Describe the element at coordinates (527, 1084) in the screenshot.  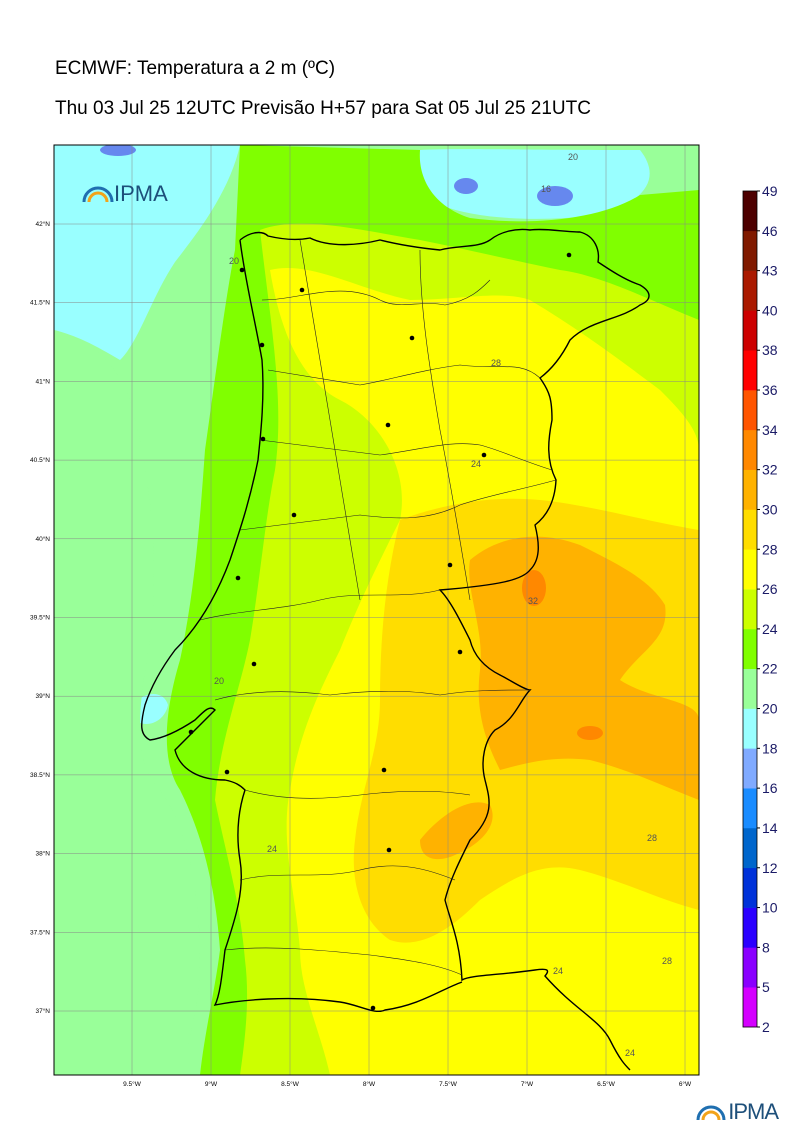
I see `longitude-label: 7°W` at that location.